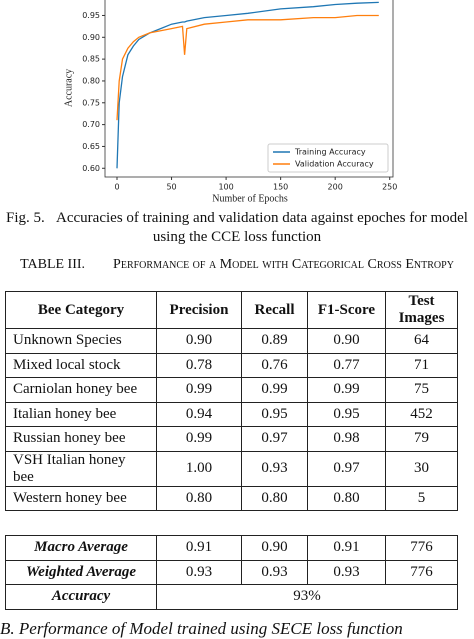 The image size is (474, 639). Describe the element at coordinates (328, 158) in the screenshot. I see `legend-box` at that location.